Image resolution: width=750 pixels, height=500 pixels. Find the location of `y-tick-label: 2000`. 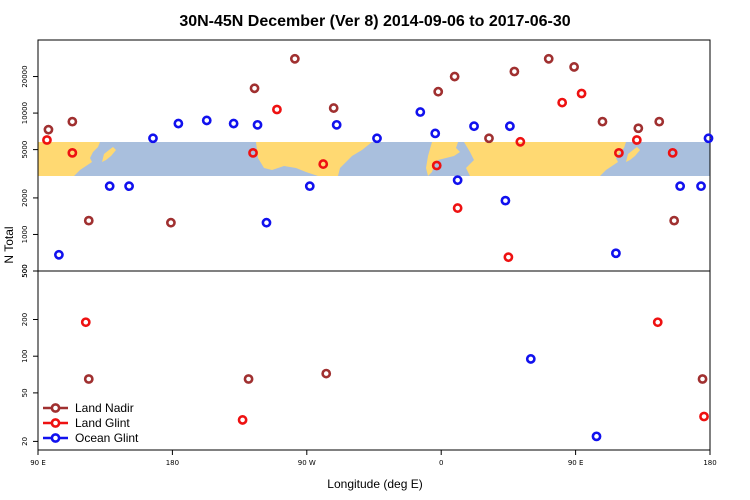

y-tick-label: 2000 is located at coordinates (25, 198).